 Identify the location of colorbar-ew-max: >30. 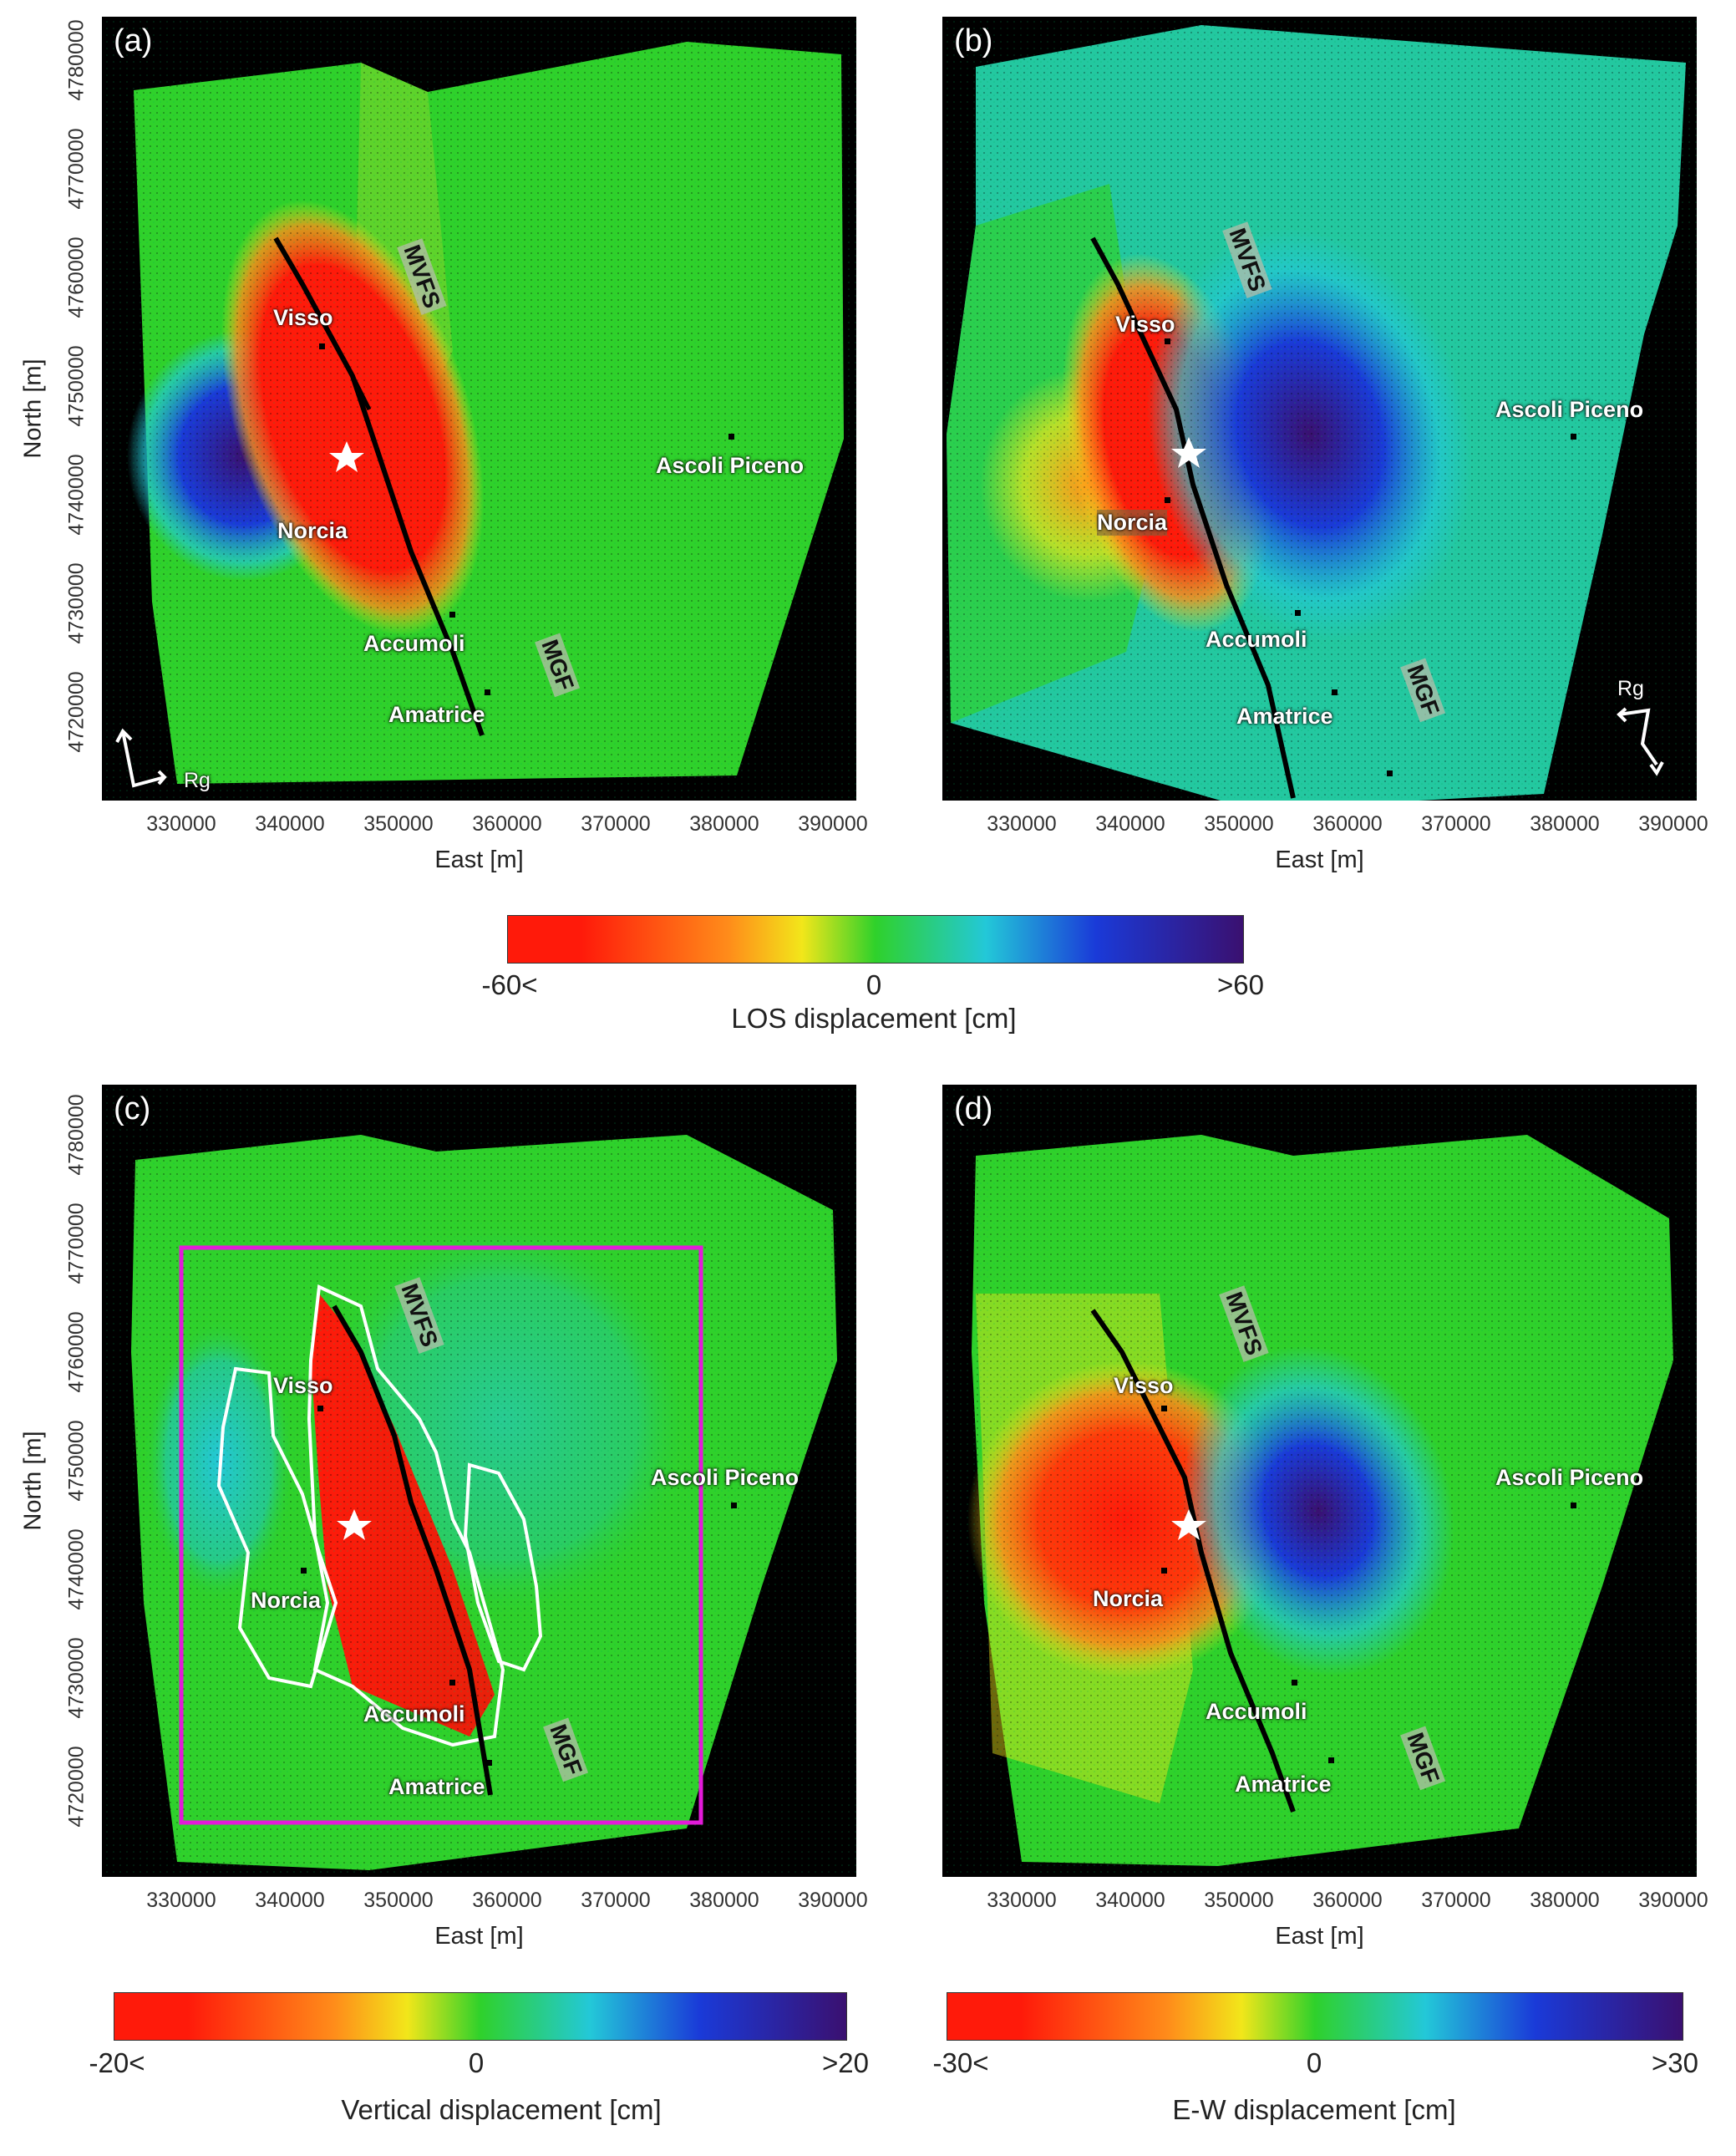
(1675, 2062).